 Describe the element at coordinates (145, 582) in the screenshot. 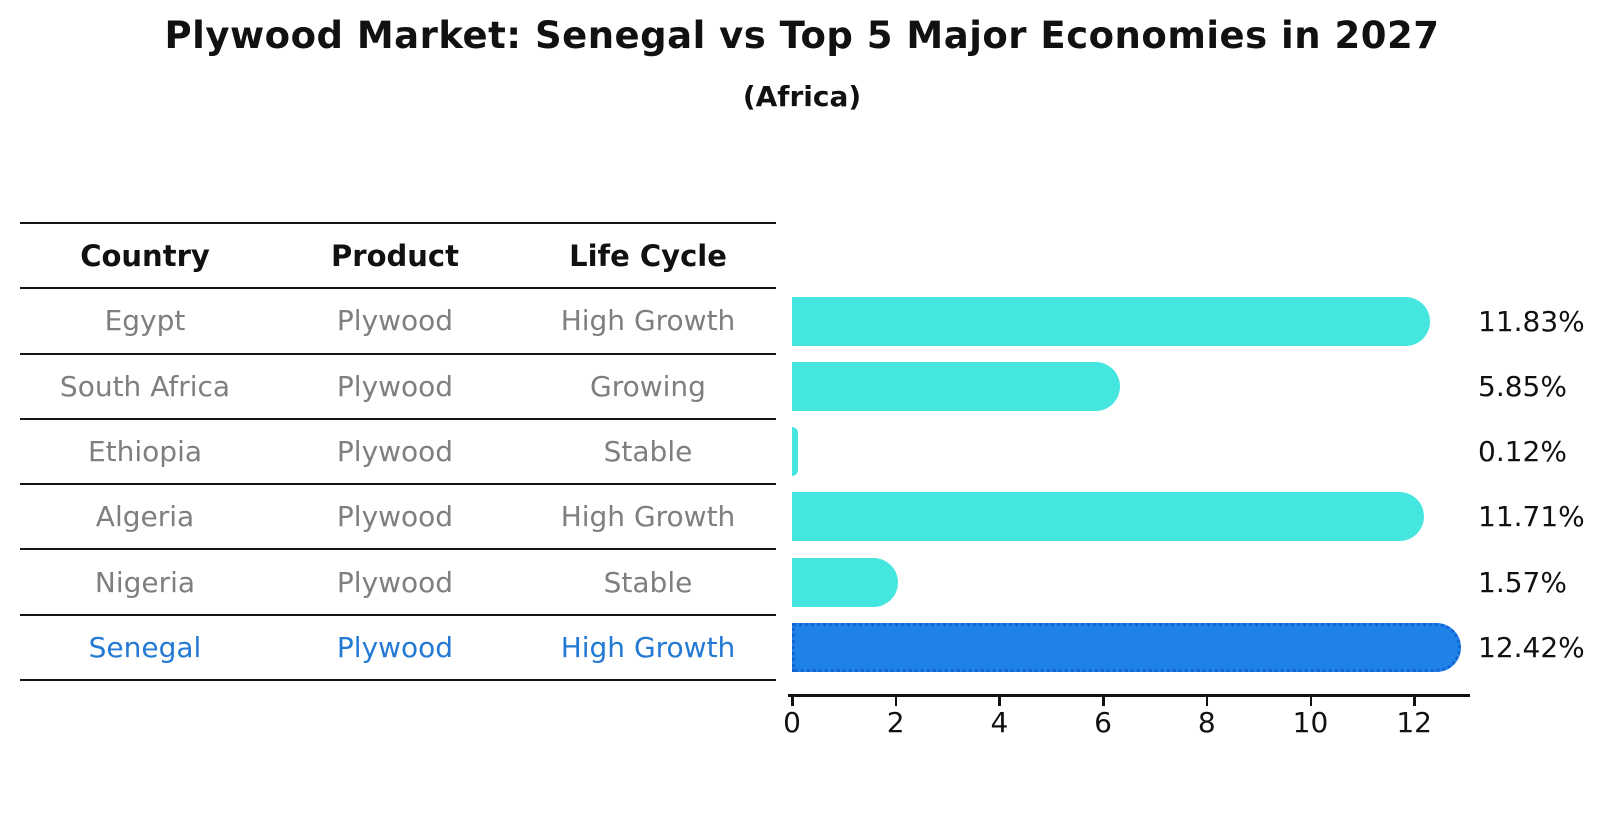

I see `country-cell: Nigeria` at that location.